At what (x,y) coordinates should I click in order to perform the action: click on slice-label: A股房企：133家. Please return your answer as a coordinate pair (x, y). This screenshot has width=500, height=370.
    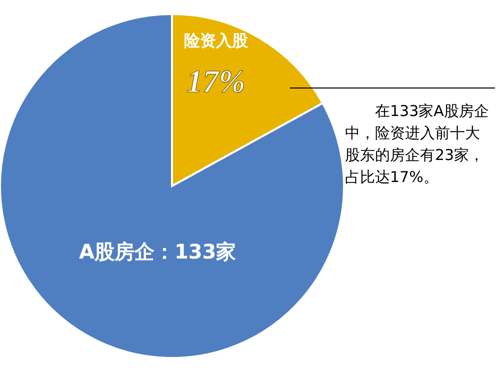
    Looking at the image, I should click on (157, 252).